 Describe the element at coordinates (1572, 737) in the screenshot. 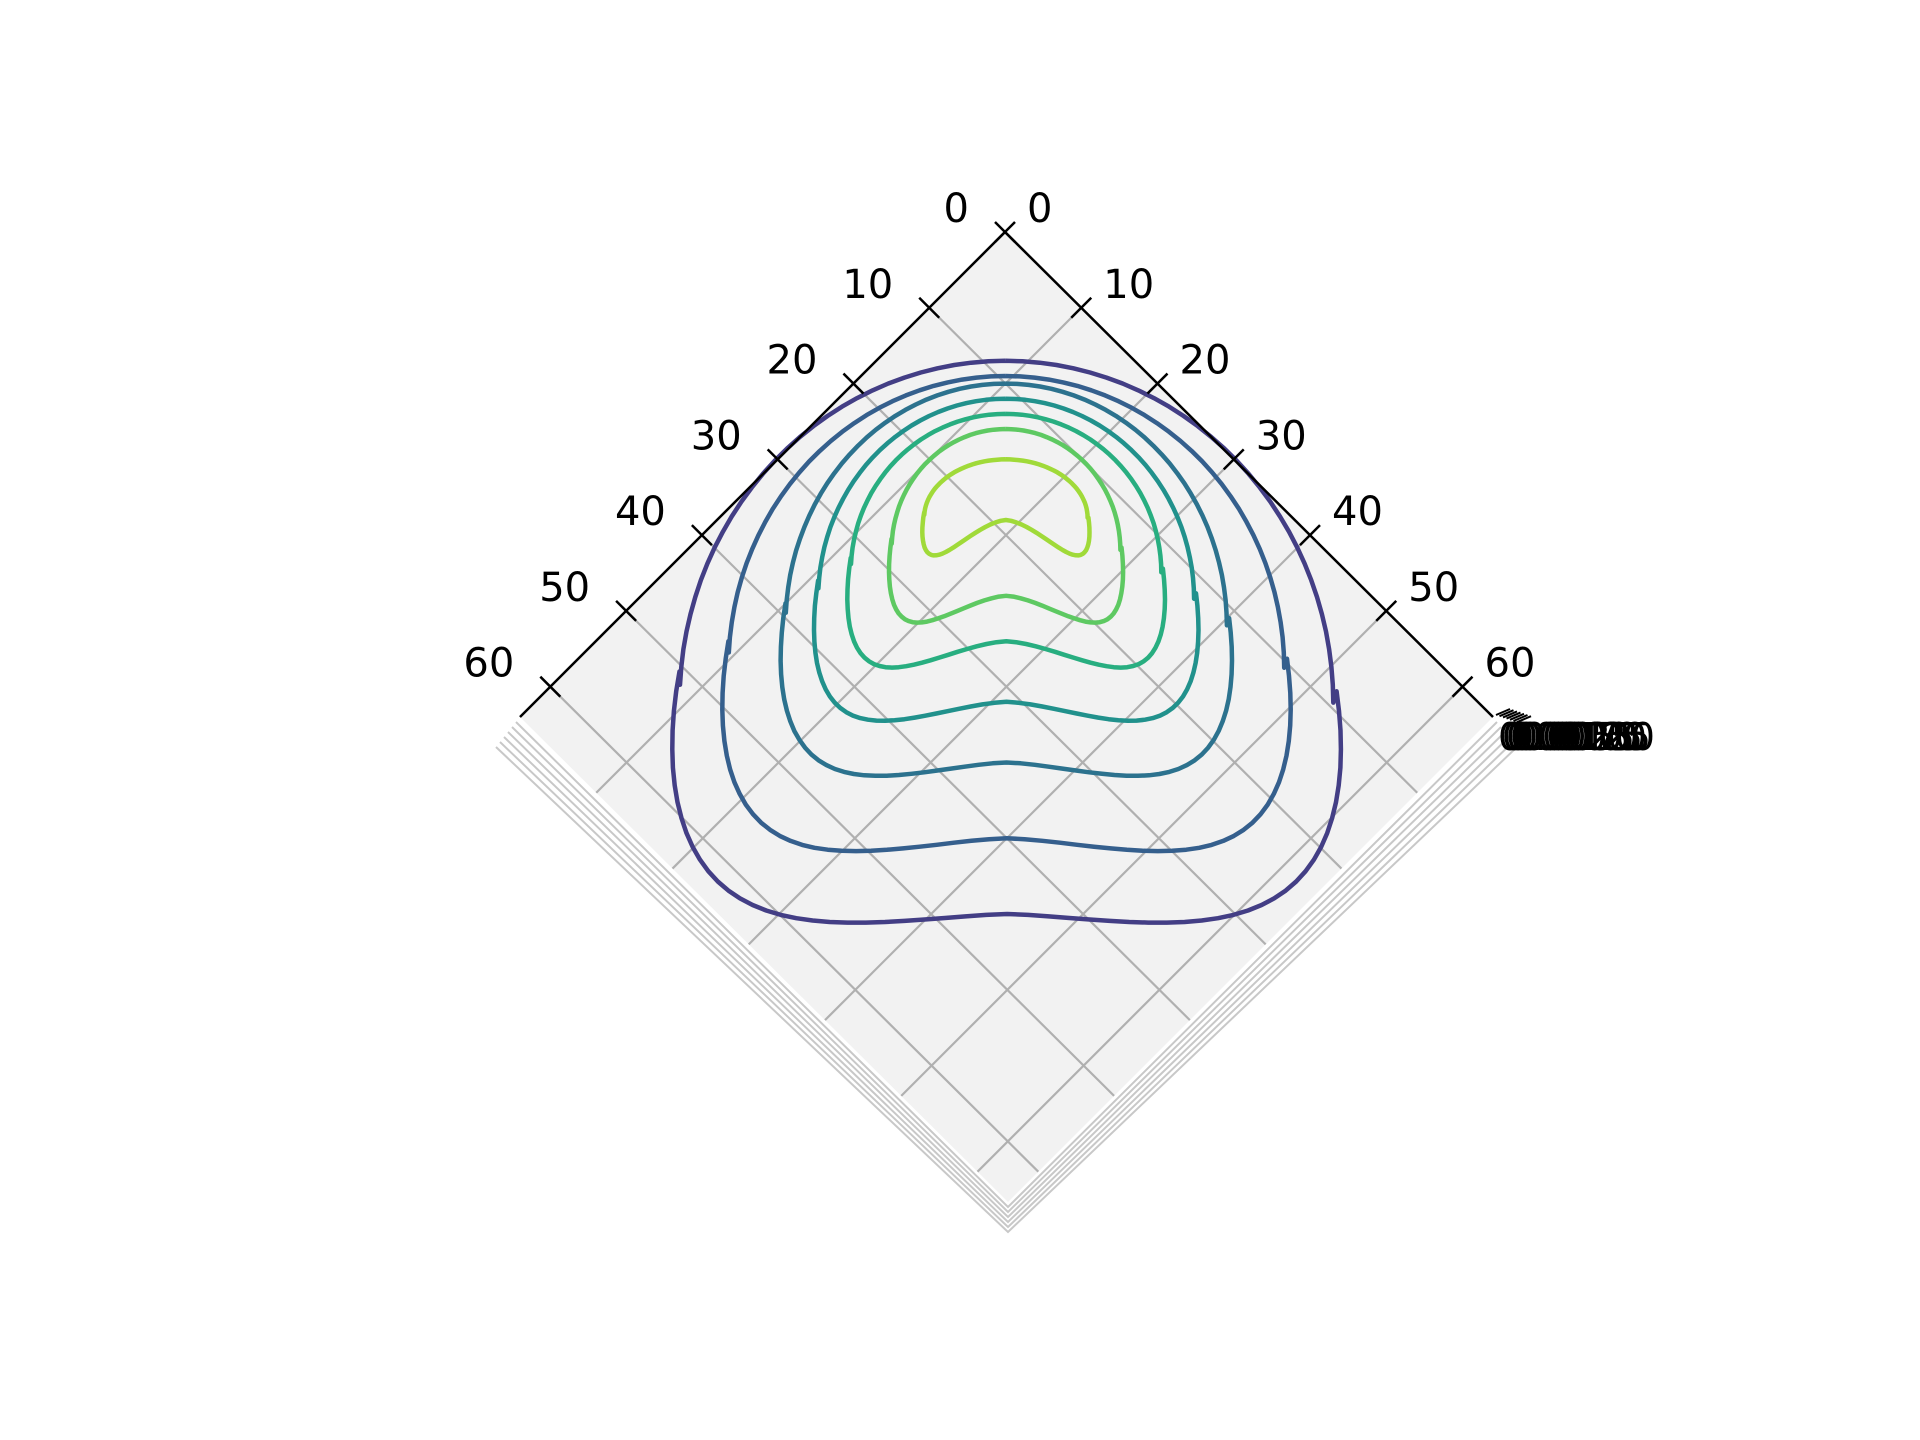

I see `z-axis-tick-label: 0.0050` at that location.